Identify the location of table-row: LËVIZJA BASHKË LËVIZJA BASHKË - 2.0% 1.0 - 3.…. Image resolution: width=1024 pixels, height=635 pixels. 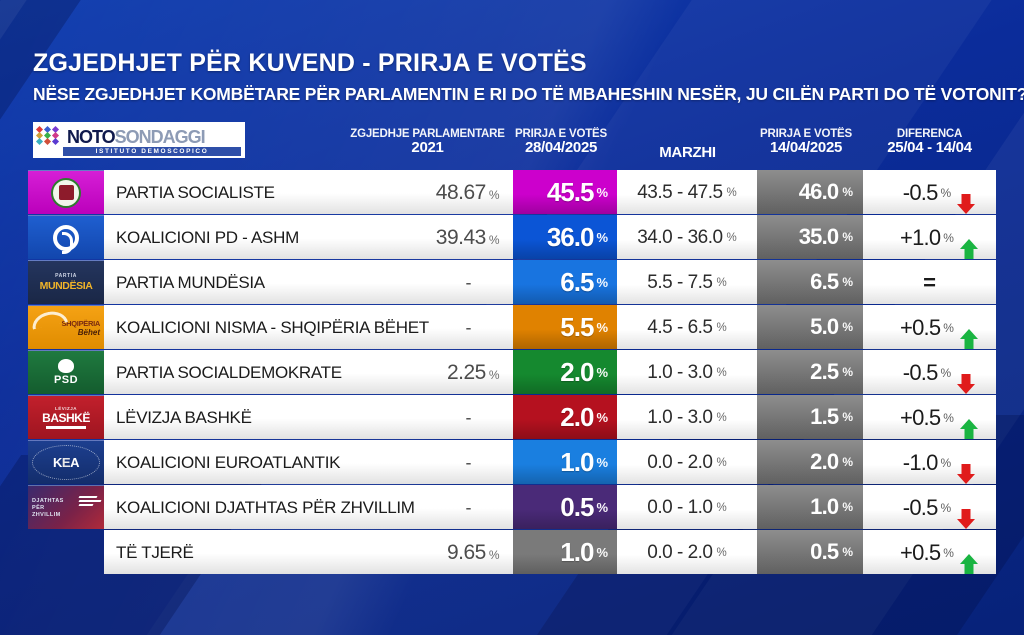
(512, 417).